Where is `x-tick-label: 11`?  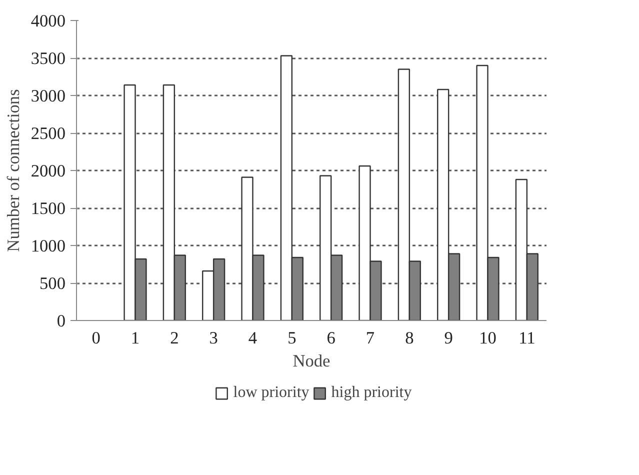 x-tick-label: 11 is located at coordinates (527, 338).